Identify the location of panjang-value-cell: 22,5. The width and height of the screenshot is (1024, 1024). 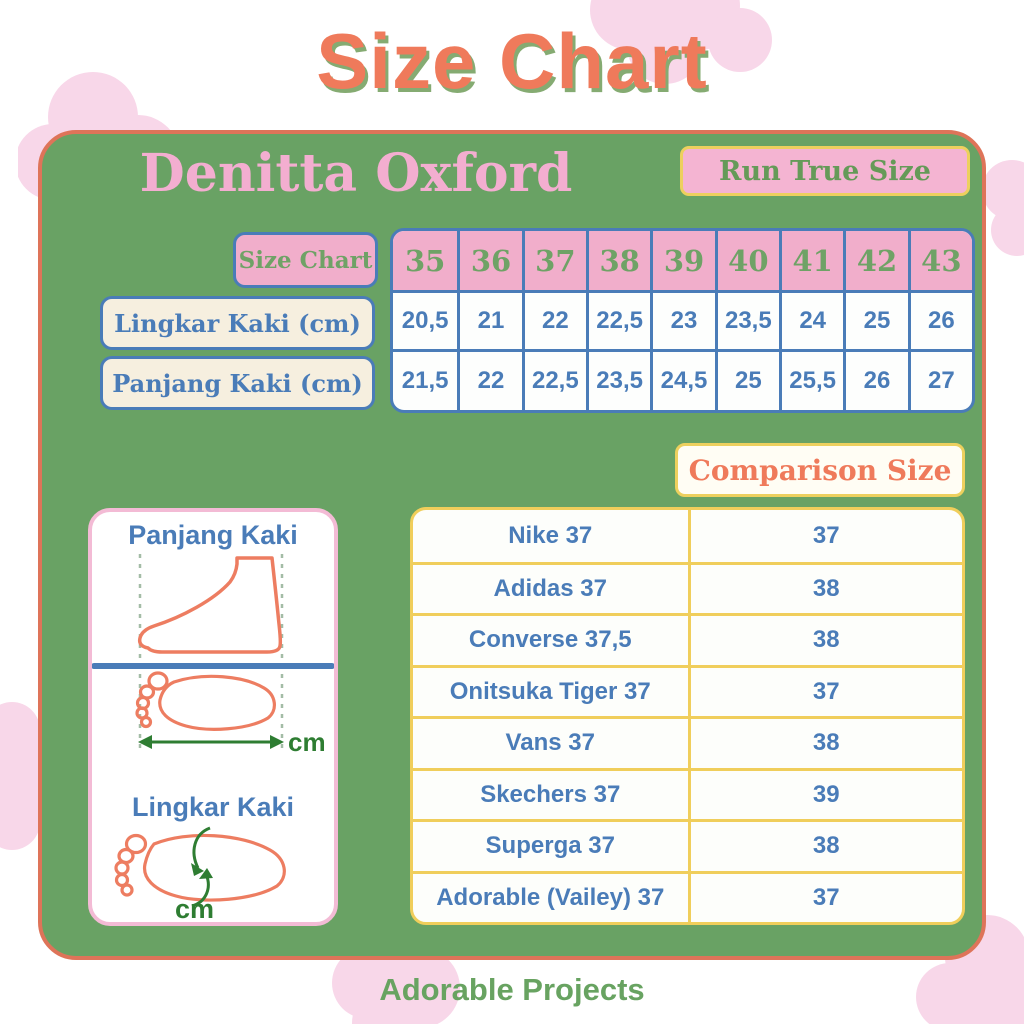
(553, 380).